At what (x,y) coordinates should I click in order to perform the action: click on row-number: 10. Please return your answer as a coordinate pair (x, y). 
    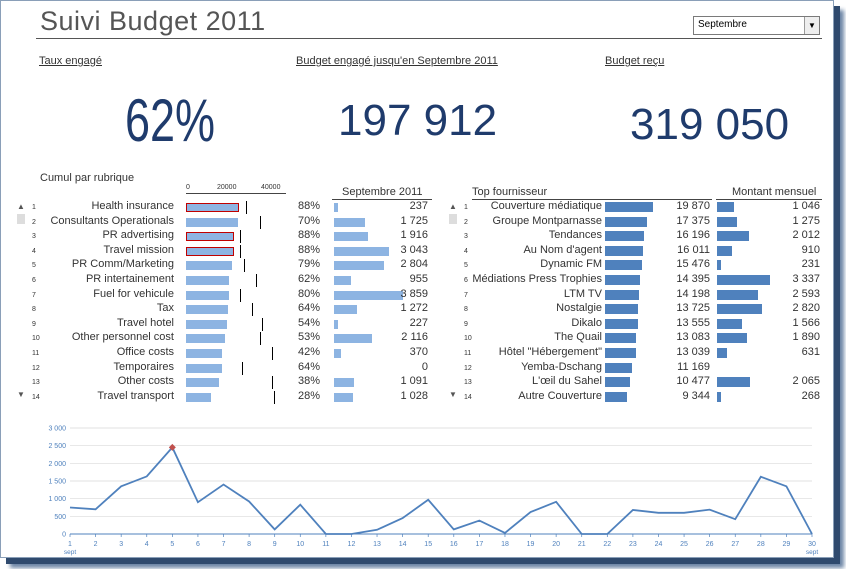
    Looking at the image, I should click on (468, 339).